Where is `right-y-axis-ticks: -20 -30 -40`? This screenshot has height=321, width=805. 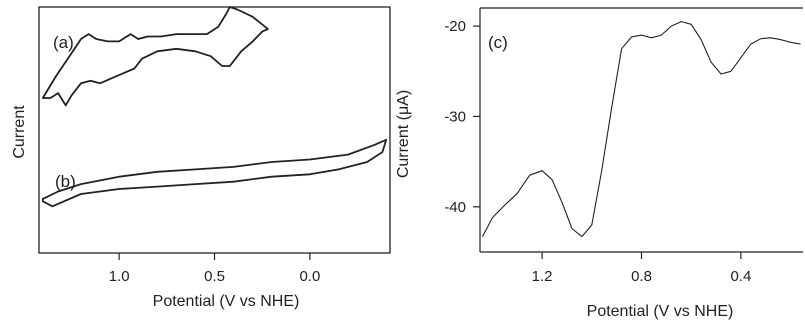 right-y-axis-ticks: -20 -30 -40 is located at coordinates (462, 117).